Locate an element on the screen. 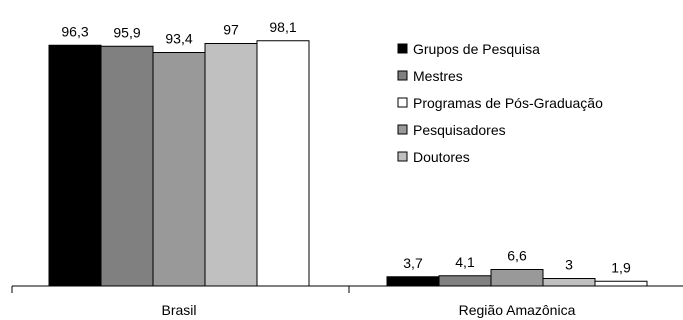  bar-programas-de-pos-graduacao-regiao-amazonica is located at coordinates (621, 283).